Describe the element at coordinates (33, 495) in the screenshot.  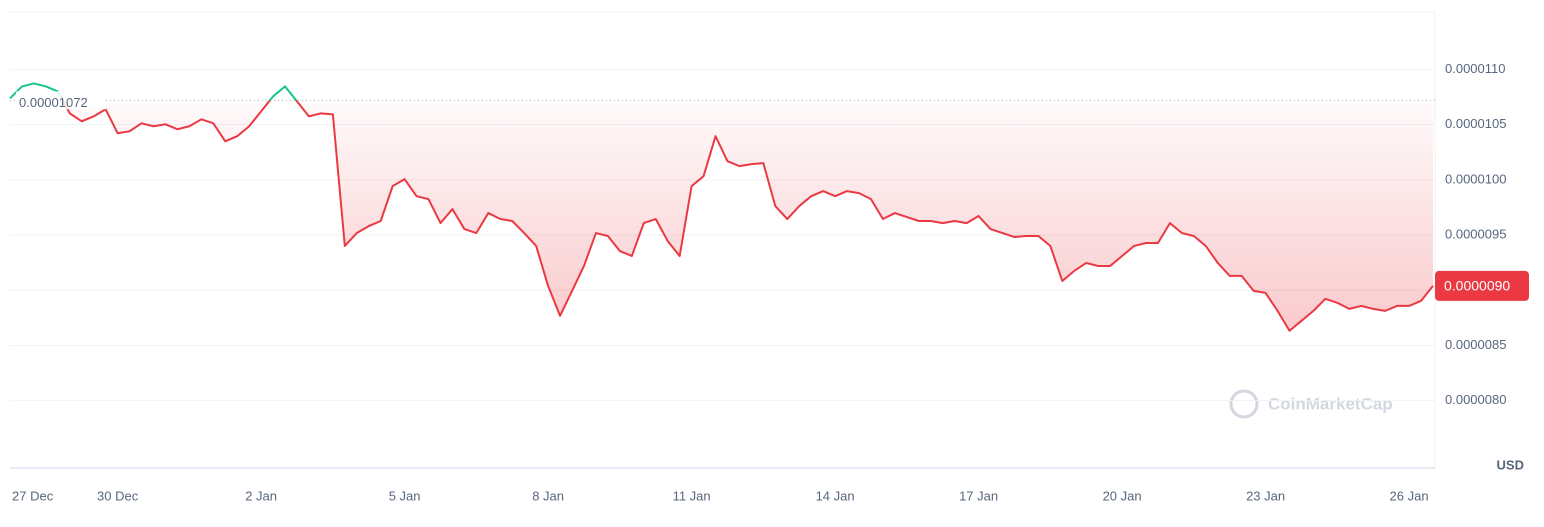
I see `x-tick-label: 27 Dec` at that location.